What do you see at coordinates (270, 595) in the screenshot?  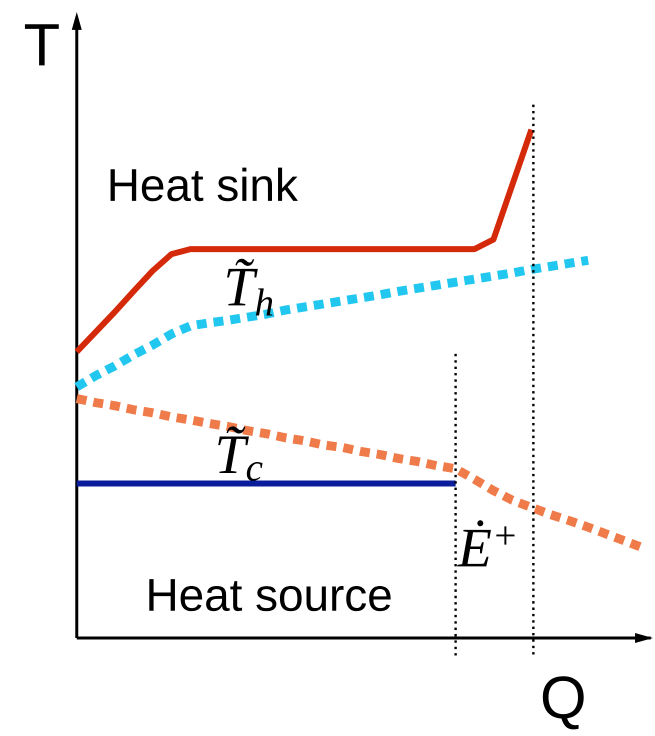 I see `annotation: Heat source` at bounding box center [270, 595].